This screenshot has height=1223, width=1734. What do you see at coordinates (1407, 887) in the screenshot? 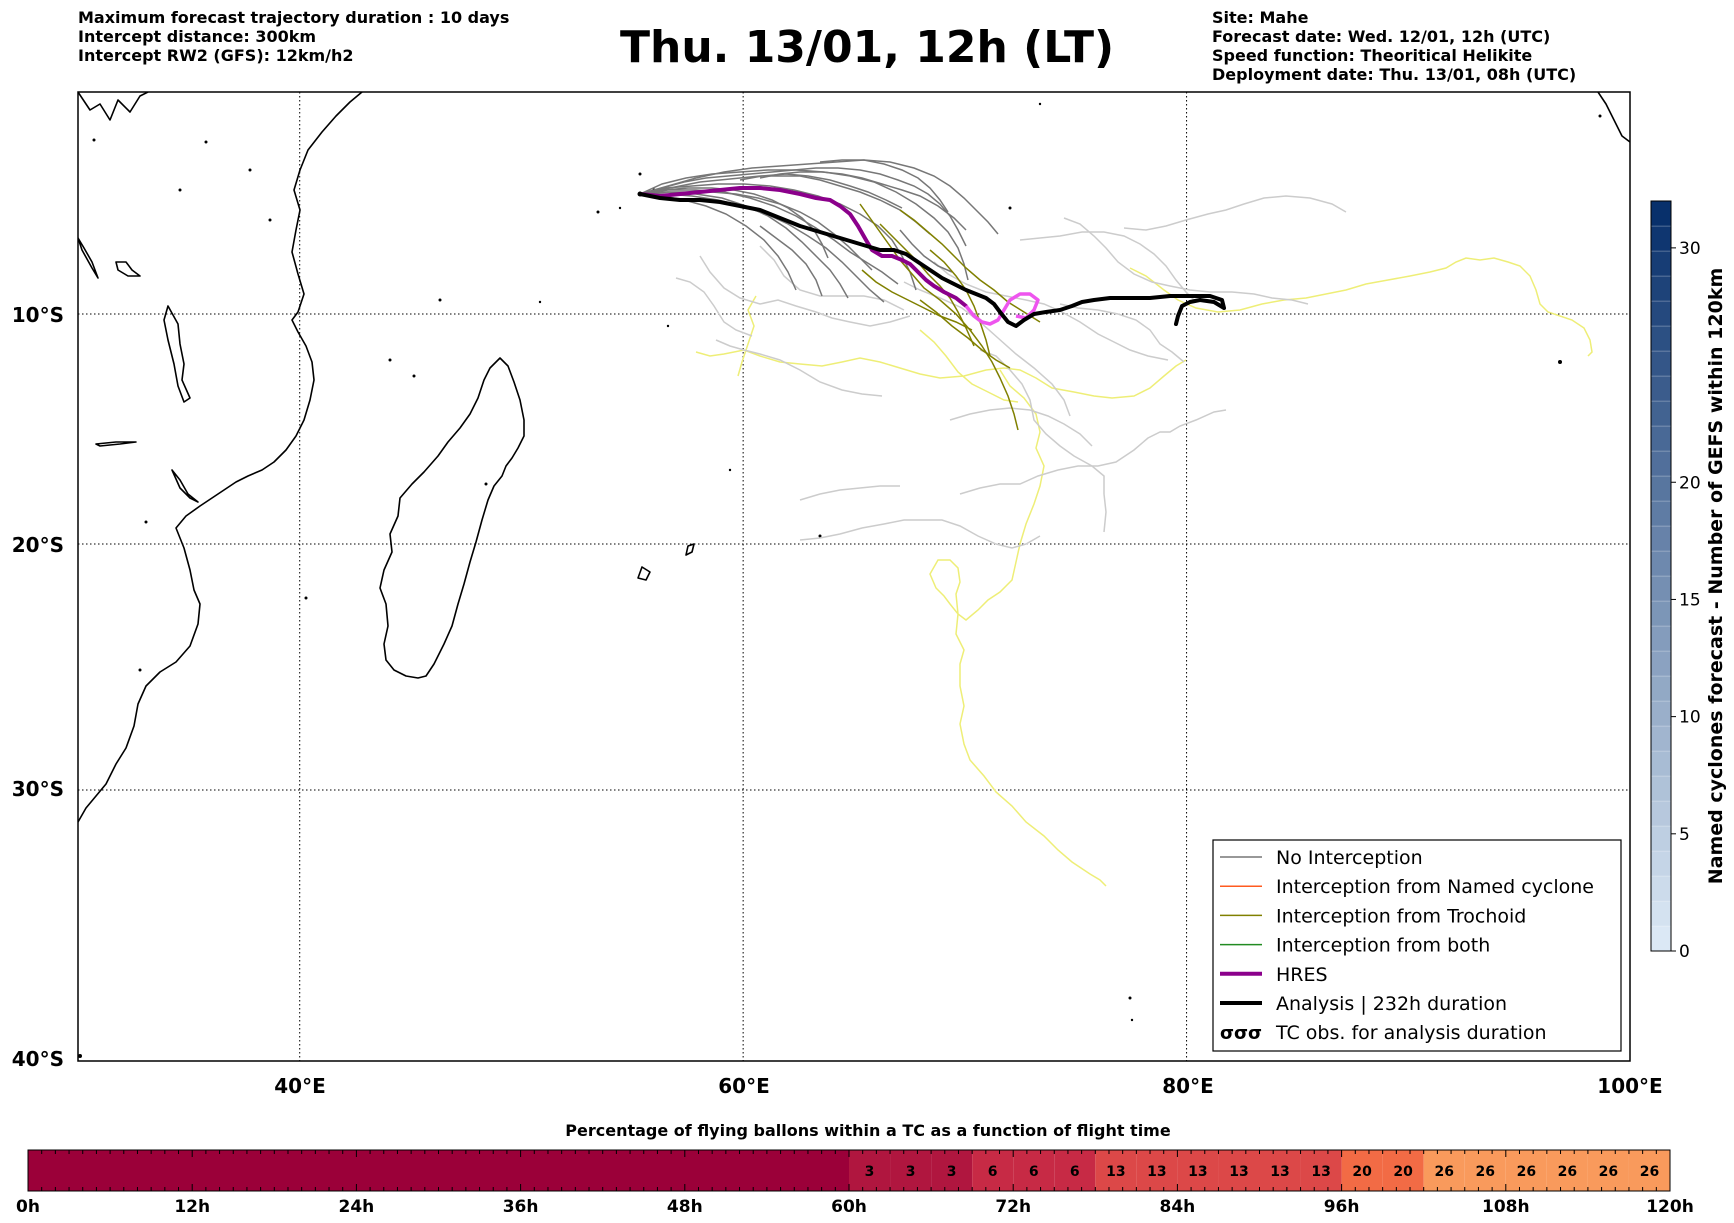
I see `legend-item: Interception from Named cyclone` at bounding box center [1407, 887].